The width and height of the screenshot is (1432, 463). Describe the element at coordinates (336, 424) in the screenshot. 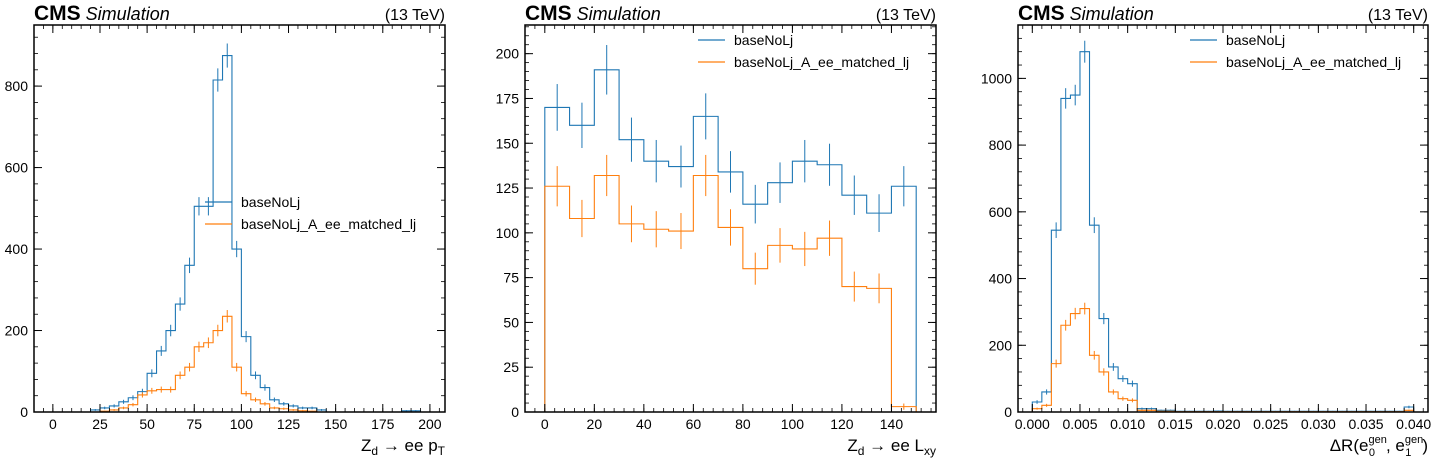

I see `x-tick-label: 150` at that location.